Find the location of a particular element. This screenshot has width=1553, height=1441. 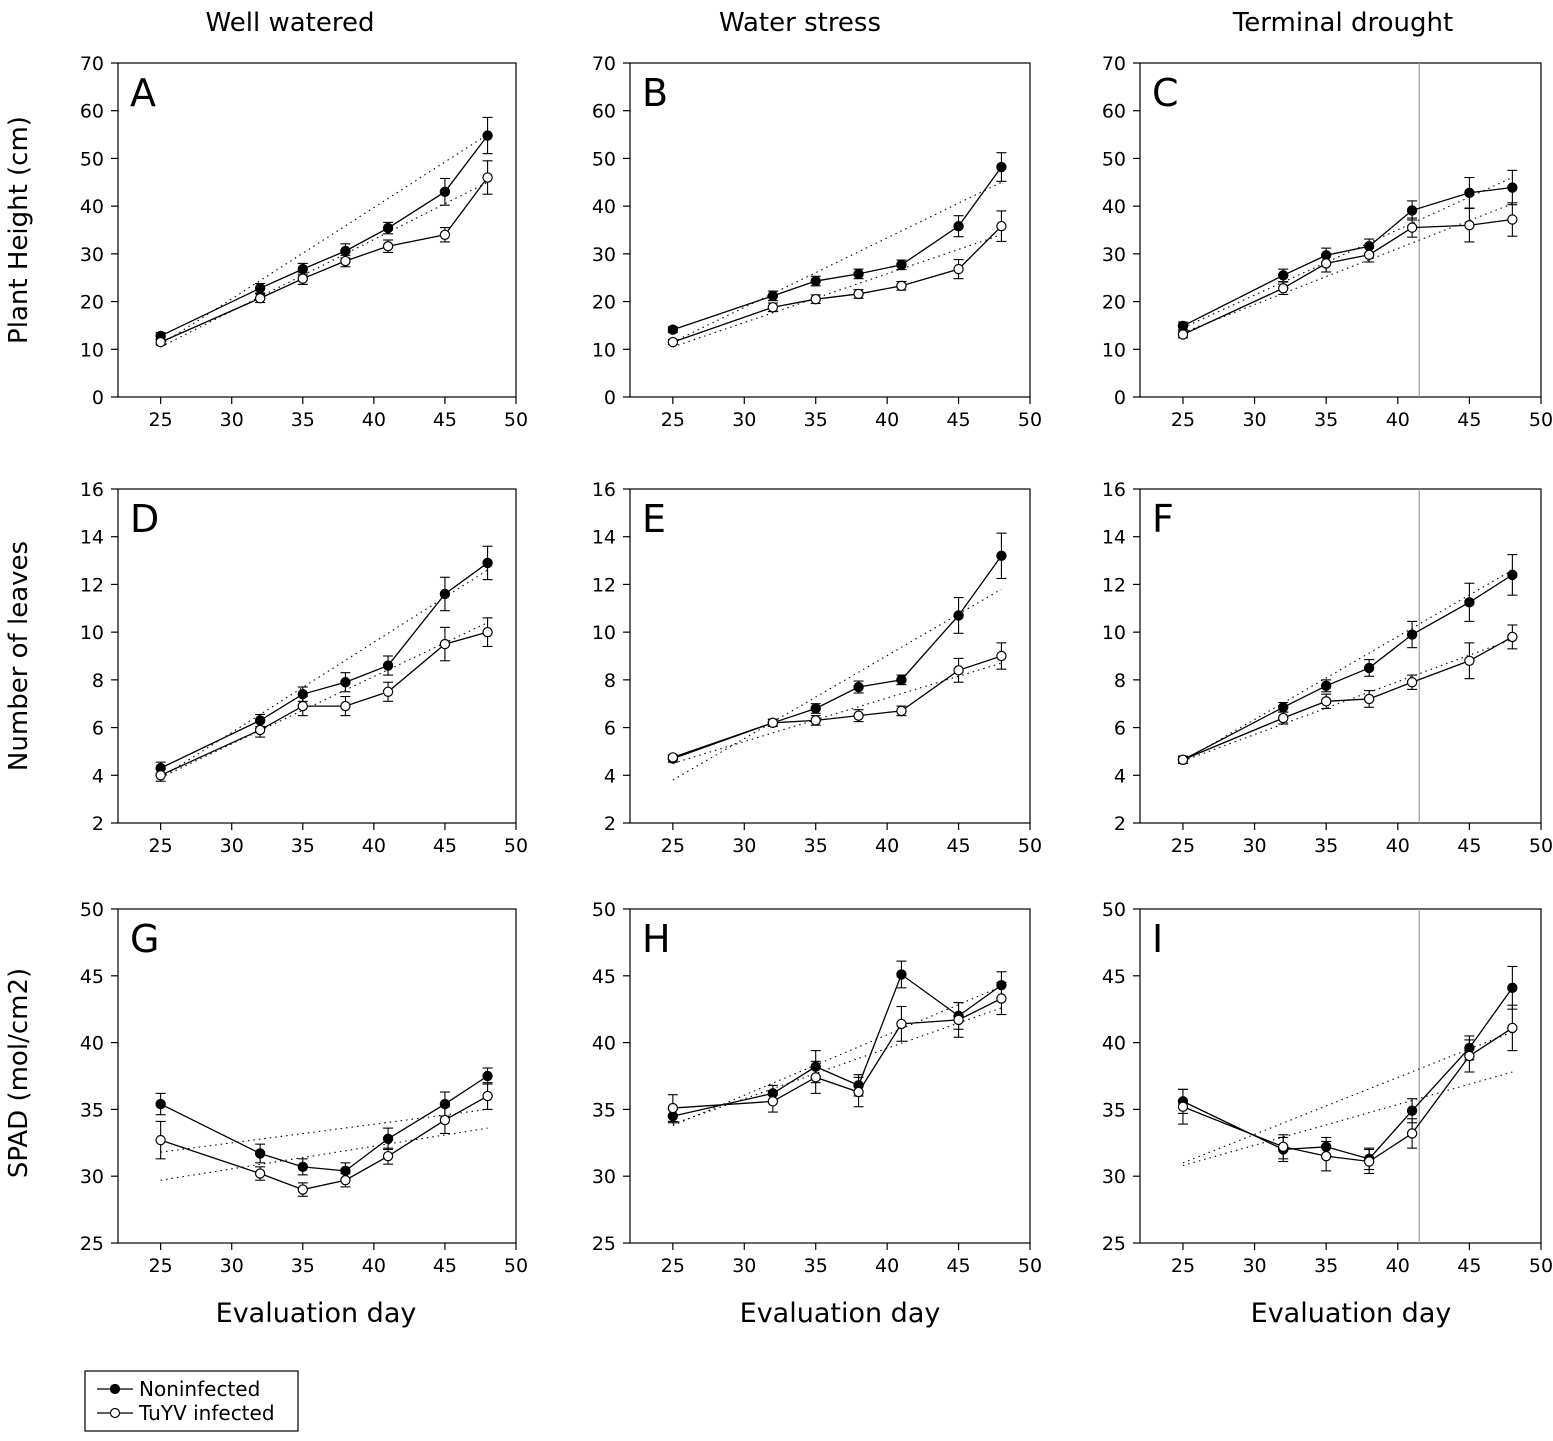

panel-e-y-tick-label: 14 is located at coordinates (604, 538).